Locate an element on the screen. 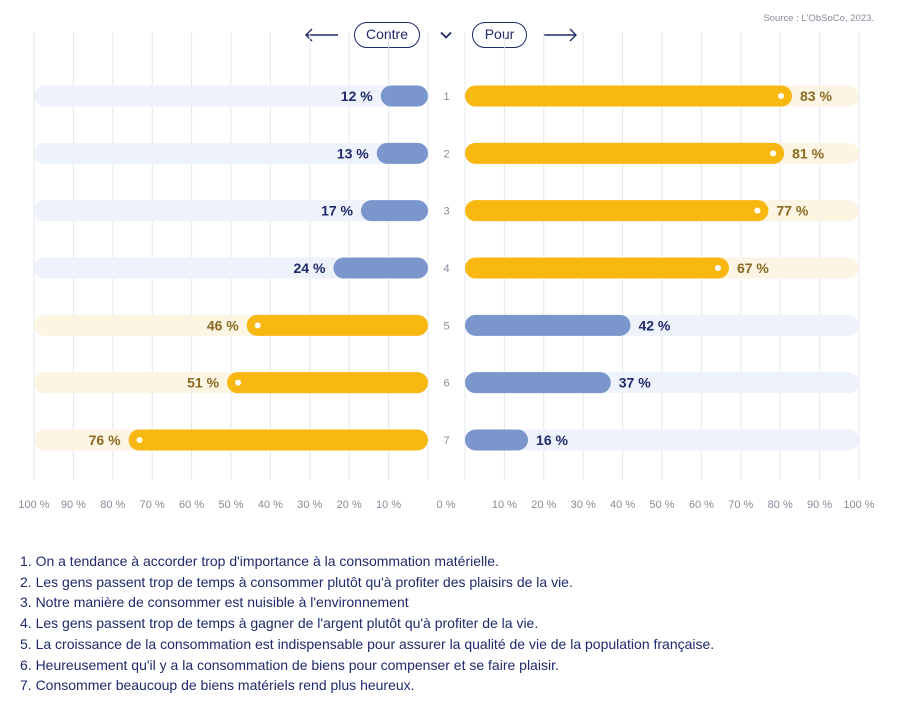 This screenshot has width=915, height=707. contre-value-label: 76 % is located at coordinates (105, 440).